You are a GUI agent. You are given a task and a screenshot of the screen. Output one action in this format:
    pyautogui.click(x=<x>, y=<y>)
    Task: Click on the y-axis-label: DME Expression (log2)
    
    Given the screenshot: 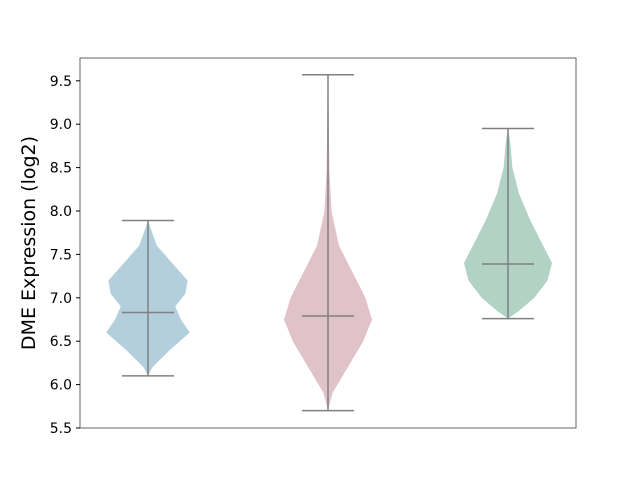 What is the action you would take?
    pyautogui.click(x=29, y=243)
    